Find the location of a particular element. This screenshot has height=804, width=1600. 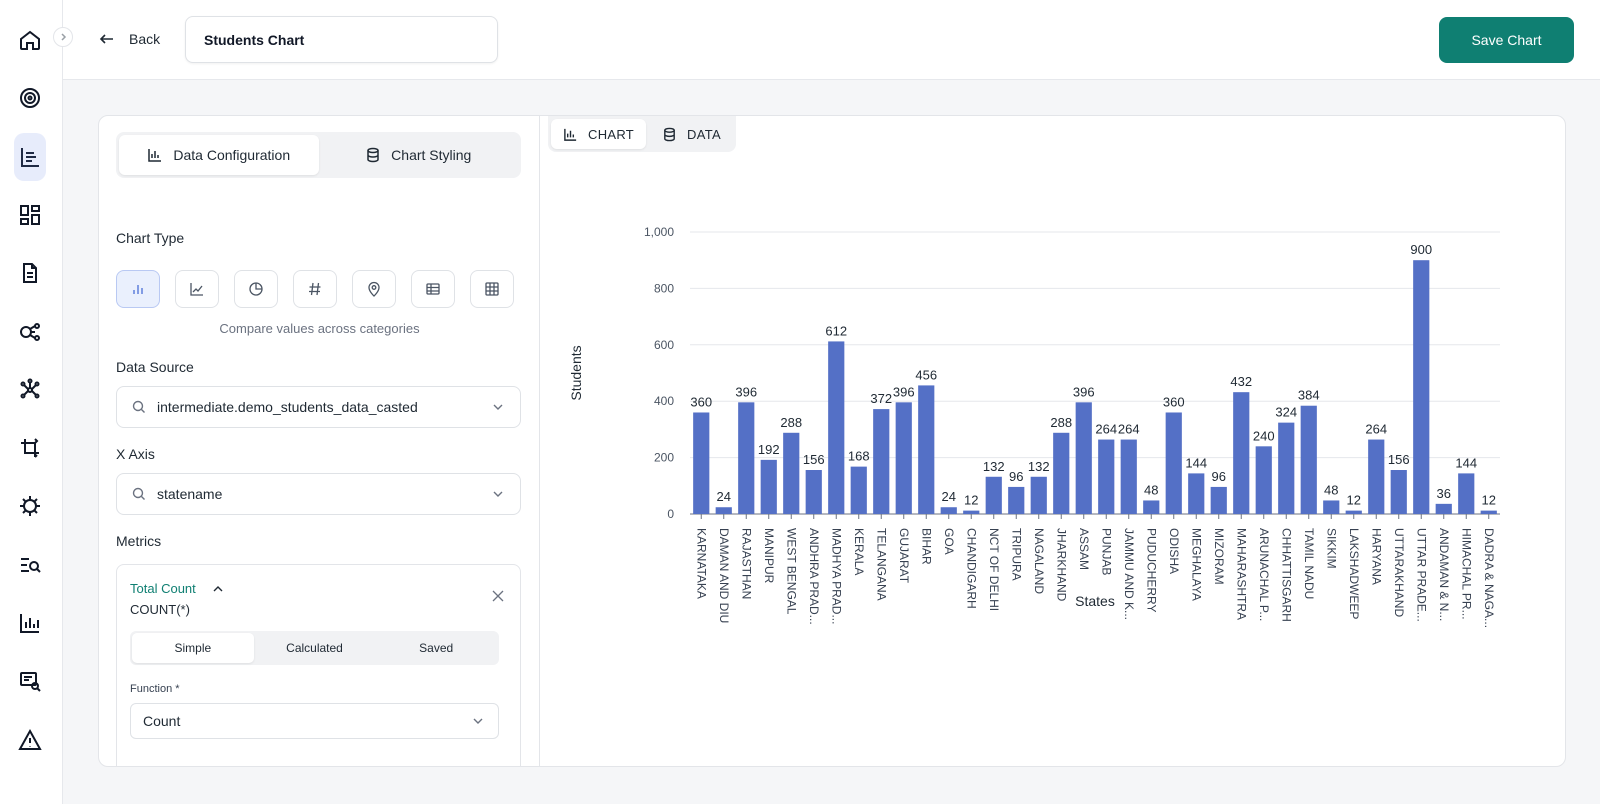

report-search-icon is located at coordinates (30, 681).